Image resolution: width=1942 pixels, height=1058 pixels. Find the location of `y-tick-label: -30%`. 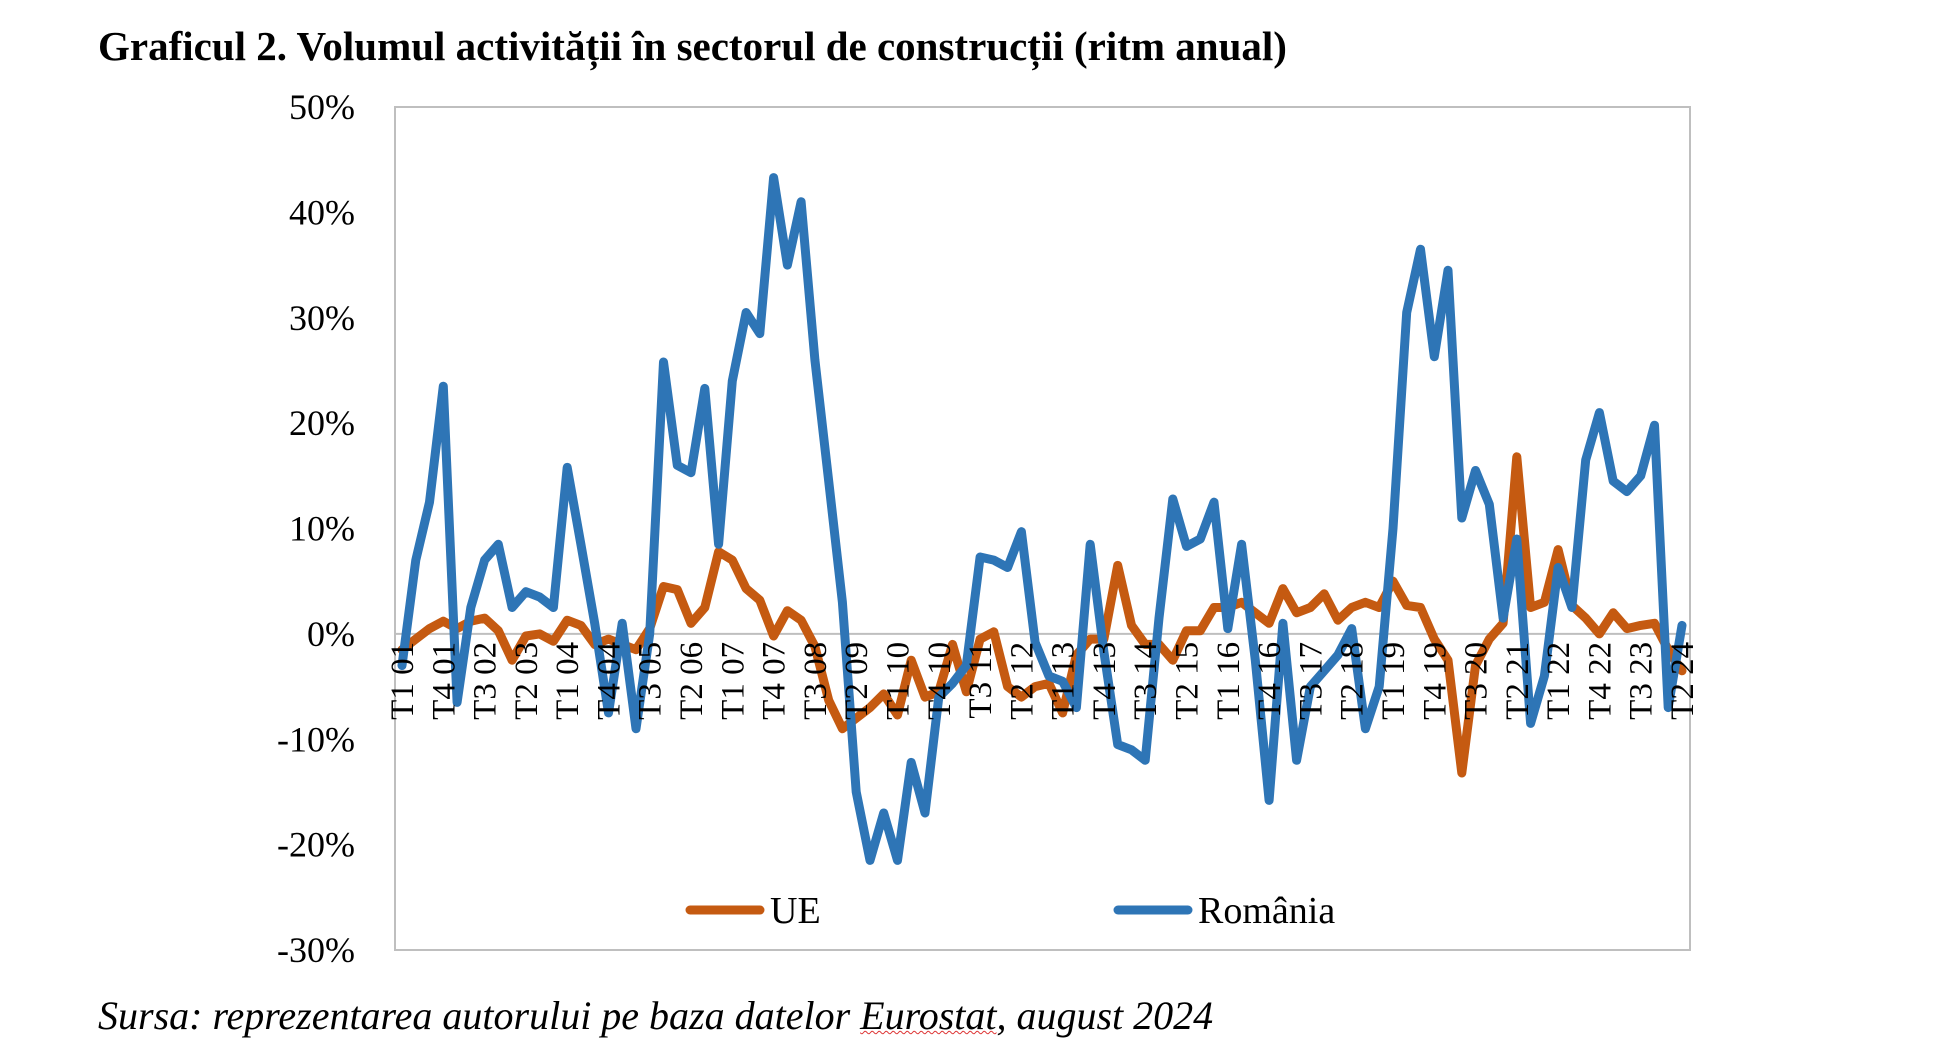

y-tick-label: -30% is located at coordinates (316, 950).